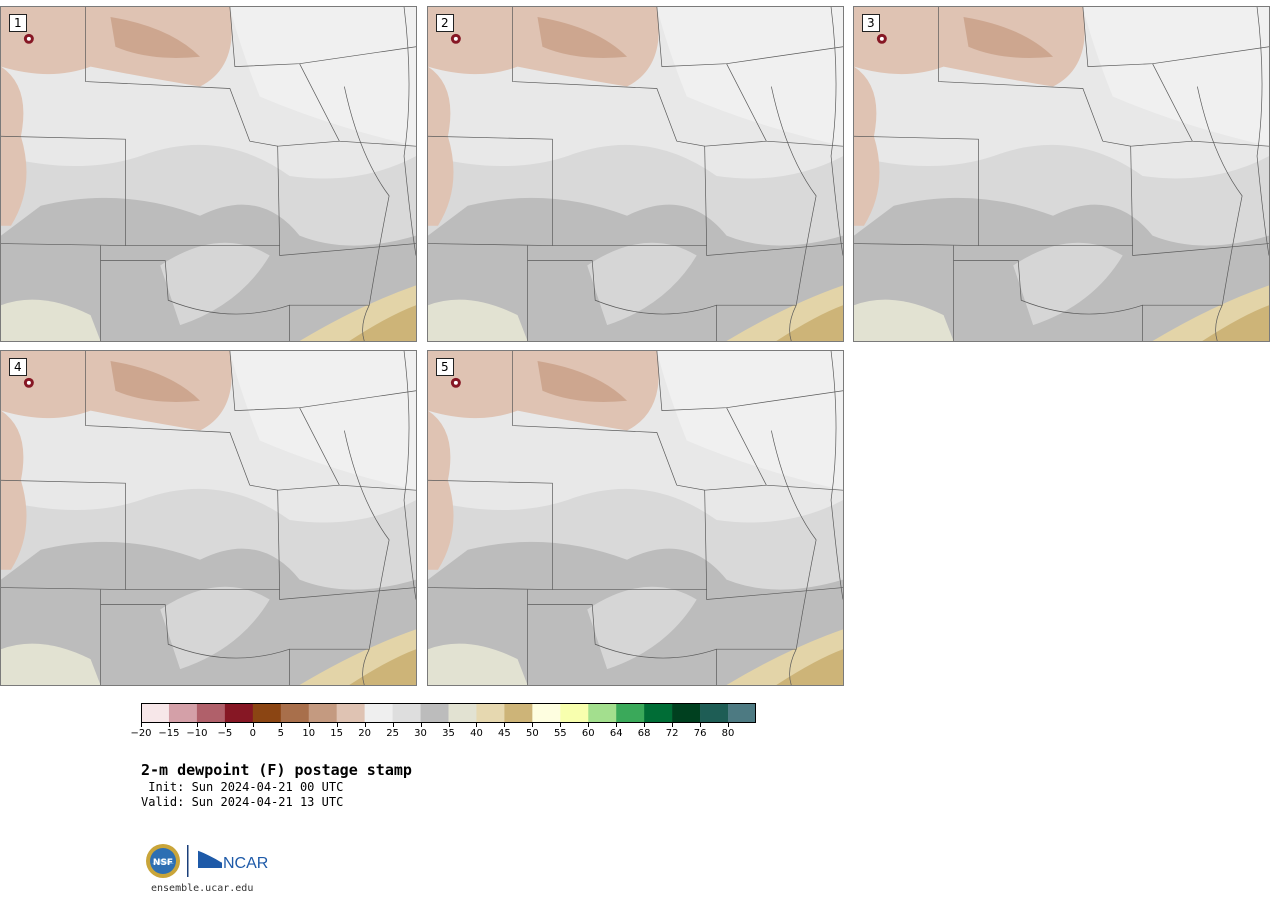 Image resolution: width=1280 pixels, height=901 pixels. What do you see at coordinates (197, 733) in the screenshot?
I see `colorbar-tick-label: −10` at bounding box center [197, 733].